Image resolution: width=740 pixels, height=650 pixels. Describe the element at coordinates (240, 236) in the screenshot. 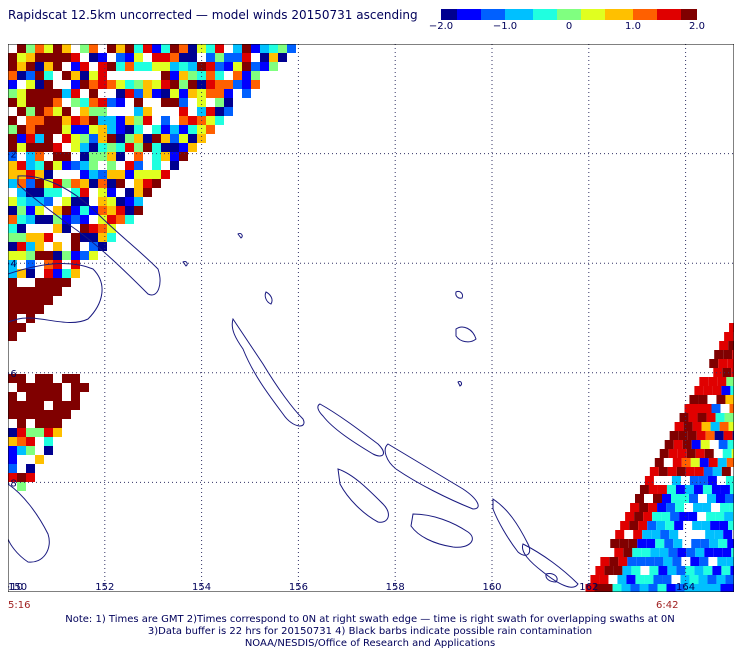

I see `coastline-feni` at that location.